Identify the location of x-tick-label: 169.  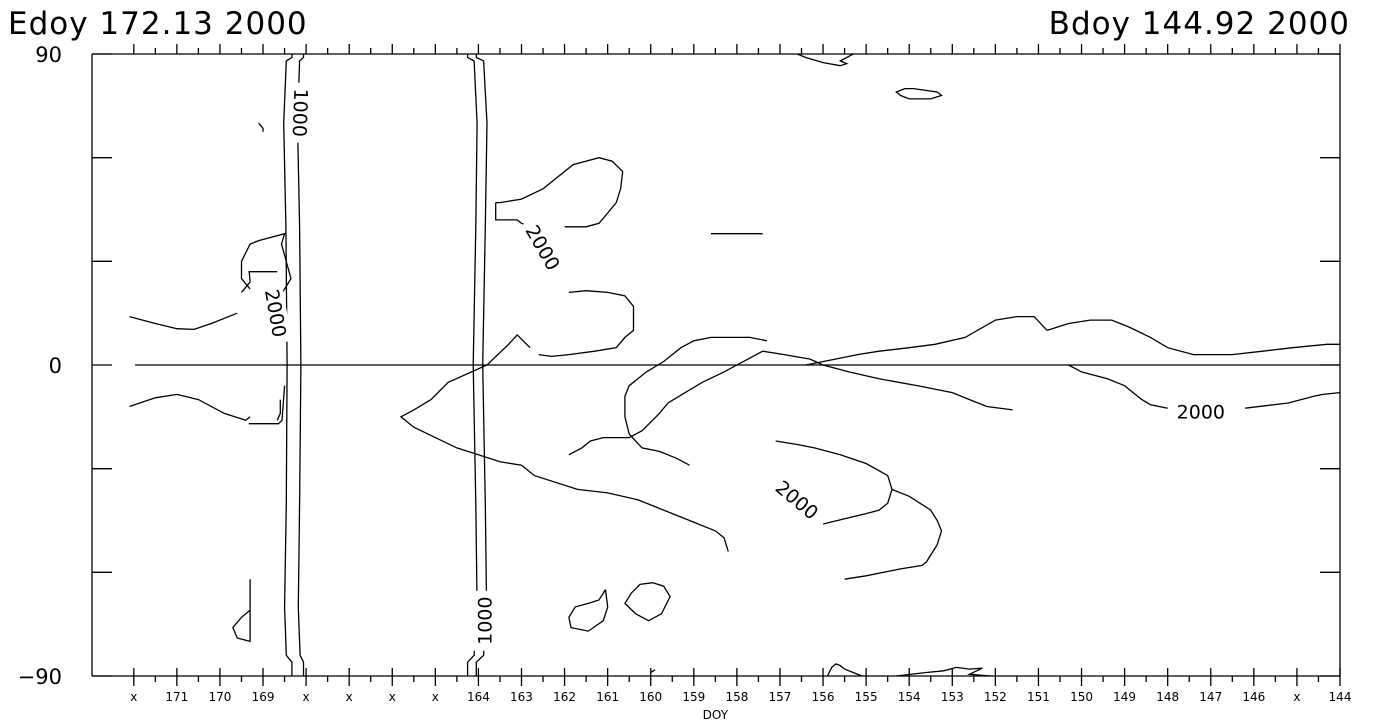
(263, 697).